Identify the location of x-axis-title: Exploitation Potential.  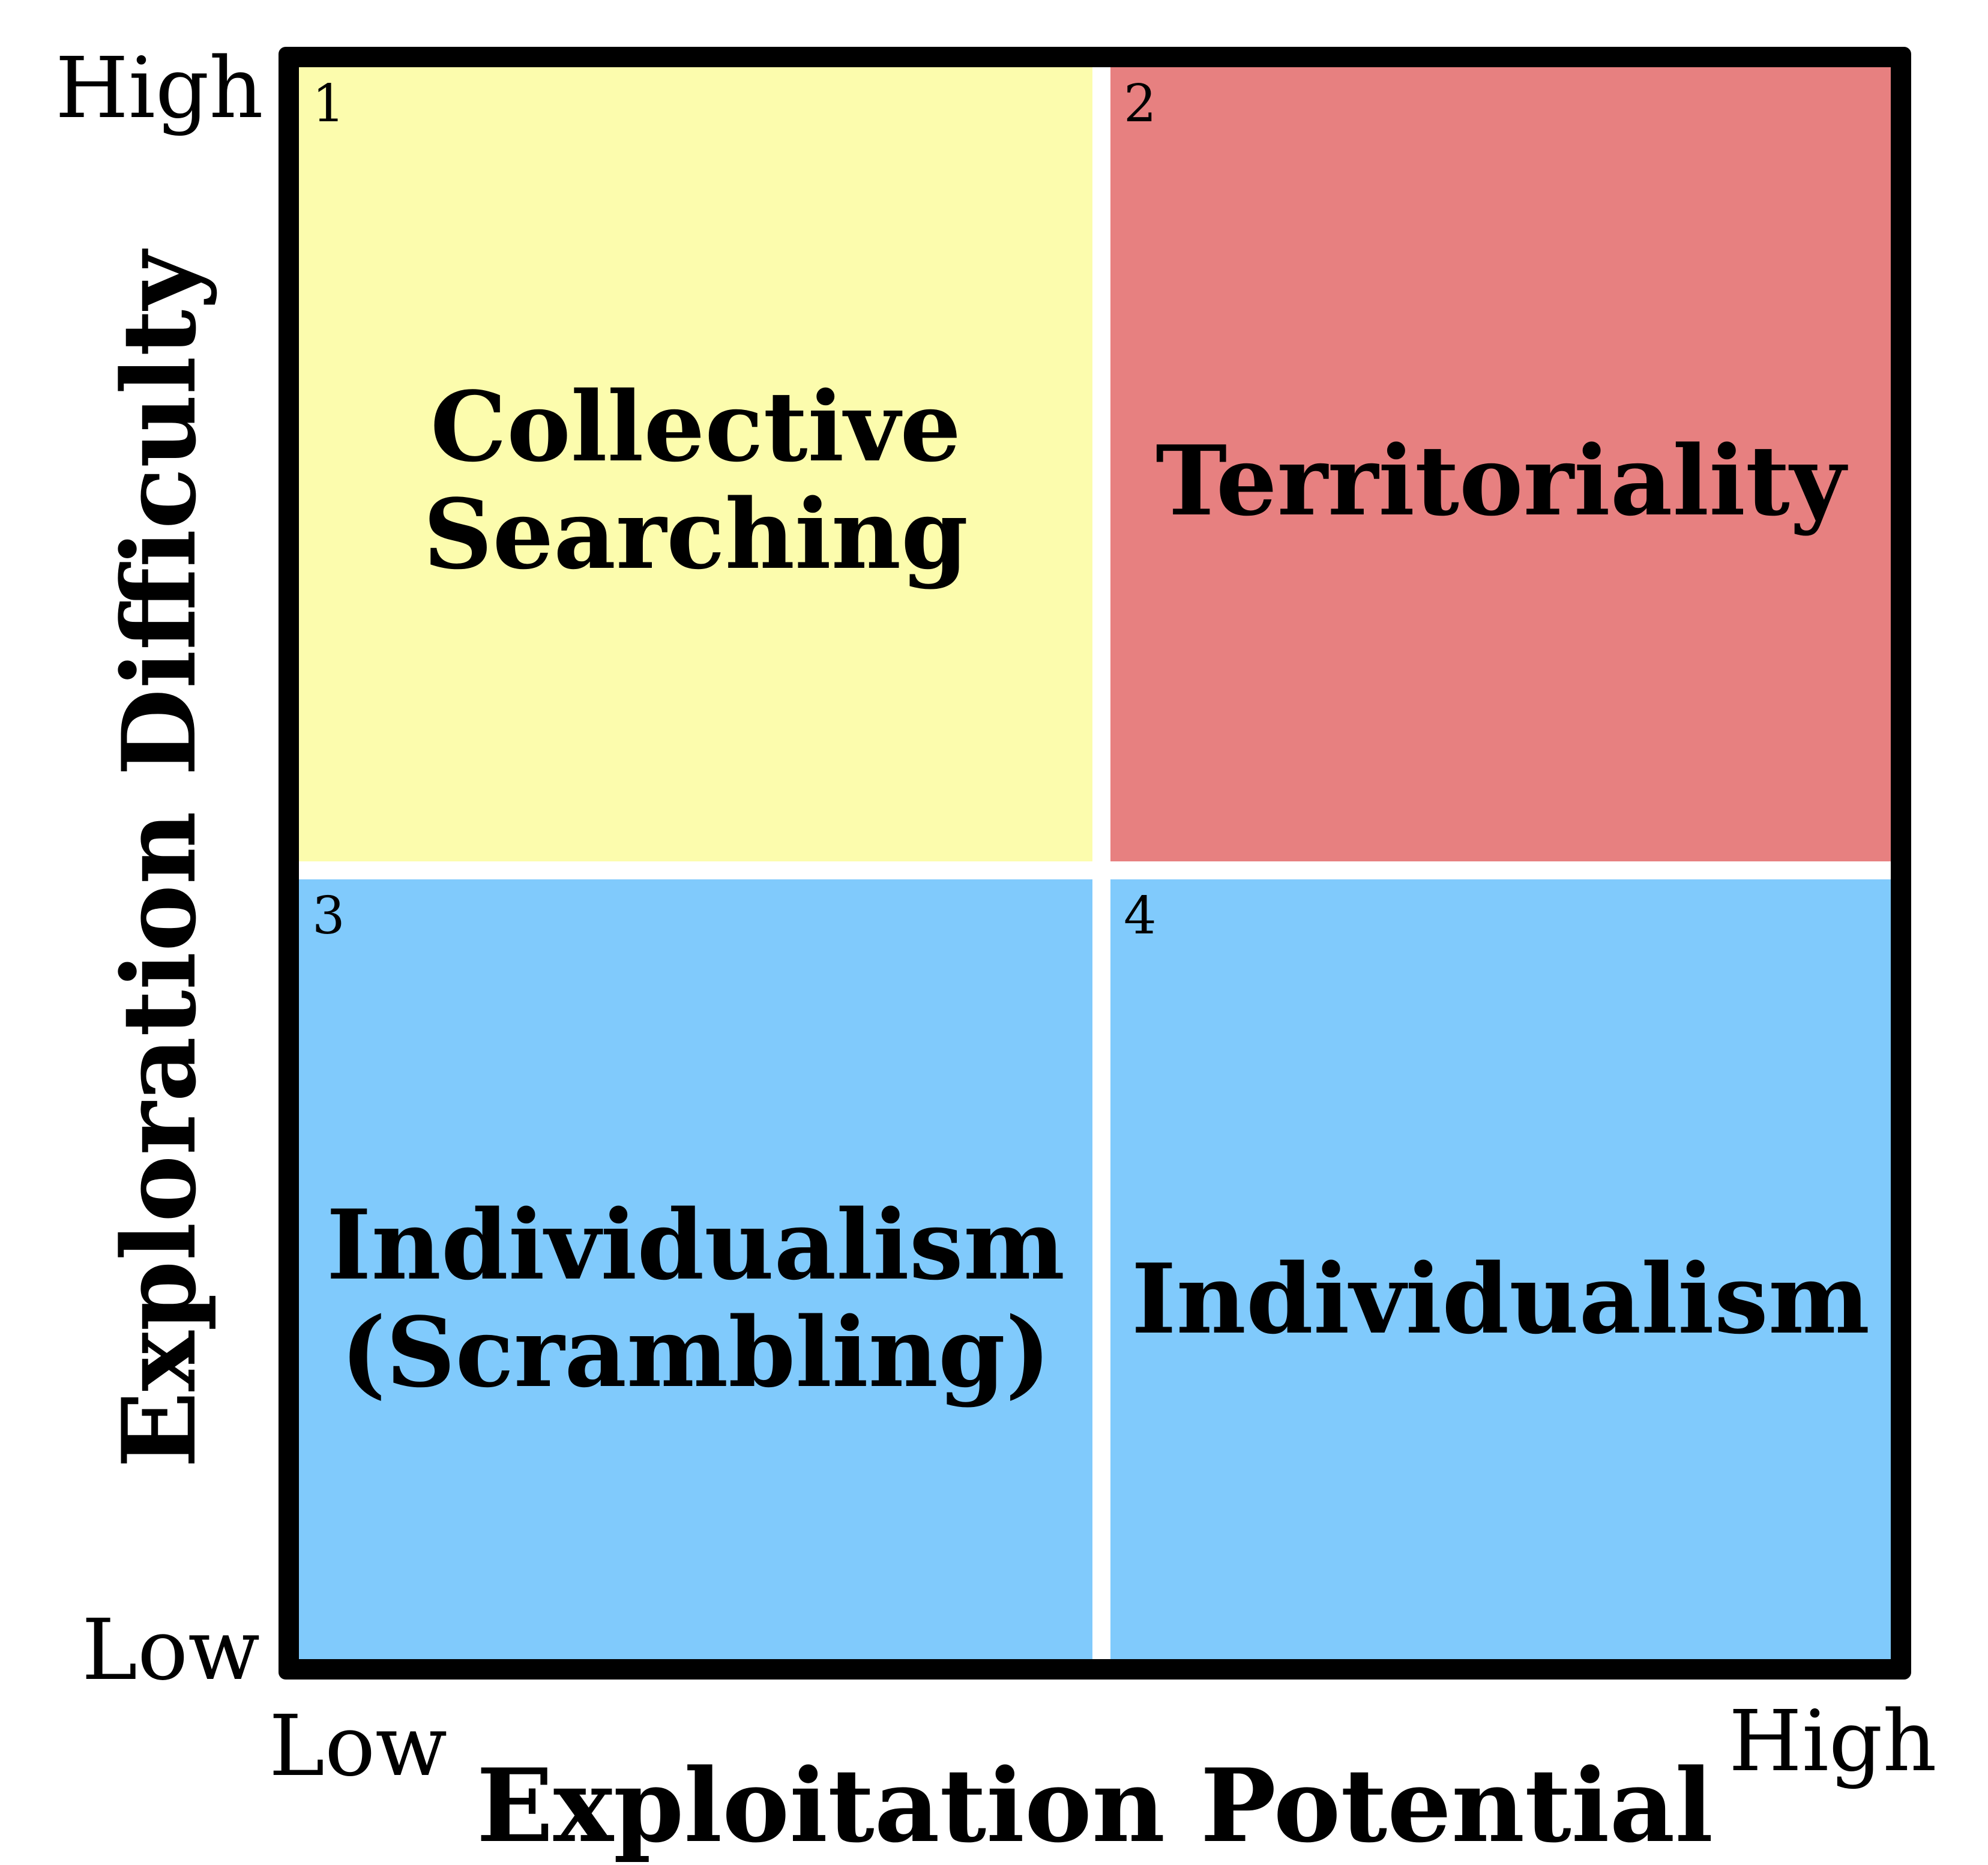
(1095, 1805).